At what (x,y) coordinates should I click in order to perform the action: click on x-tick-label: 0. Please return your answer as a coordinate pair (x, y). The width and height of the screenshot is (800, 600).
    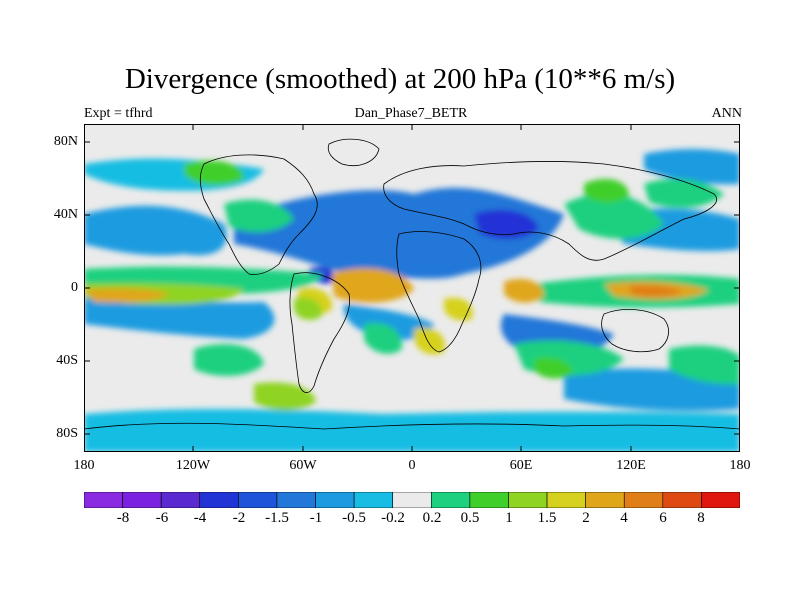
    Looking at the image, I should click on (412, 465).